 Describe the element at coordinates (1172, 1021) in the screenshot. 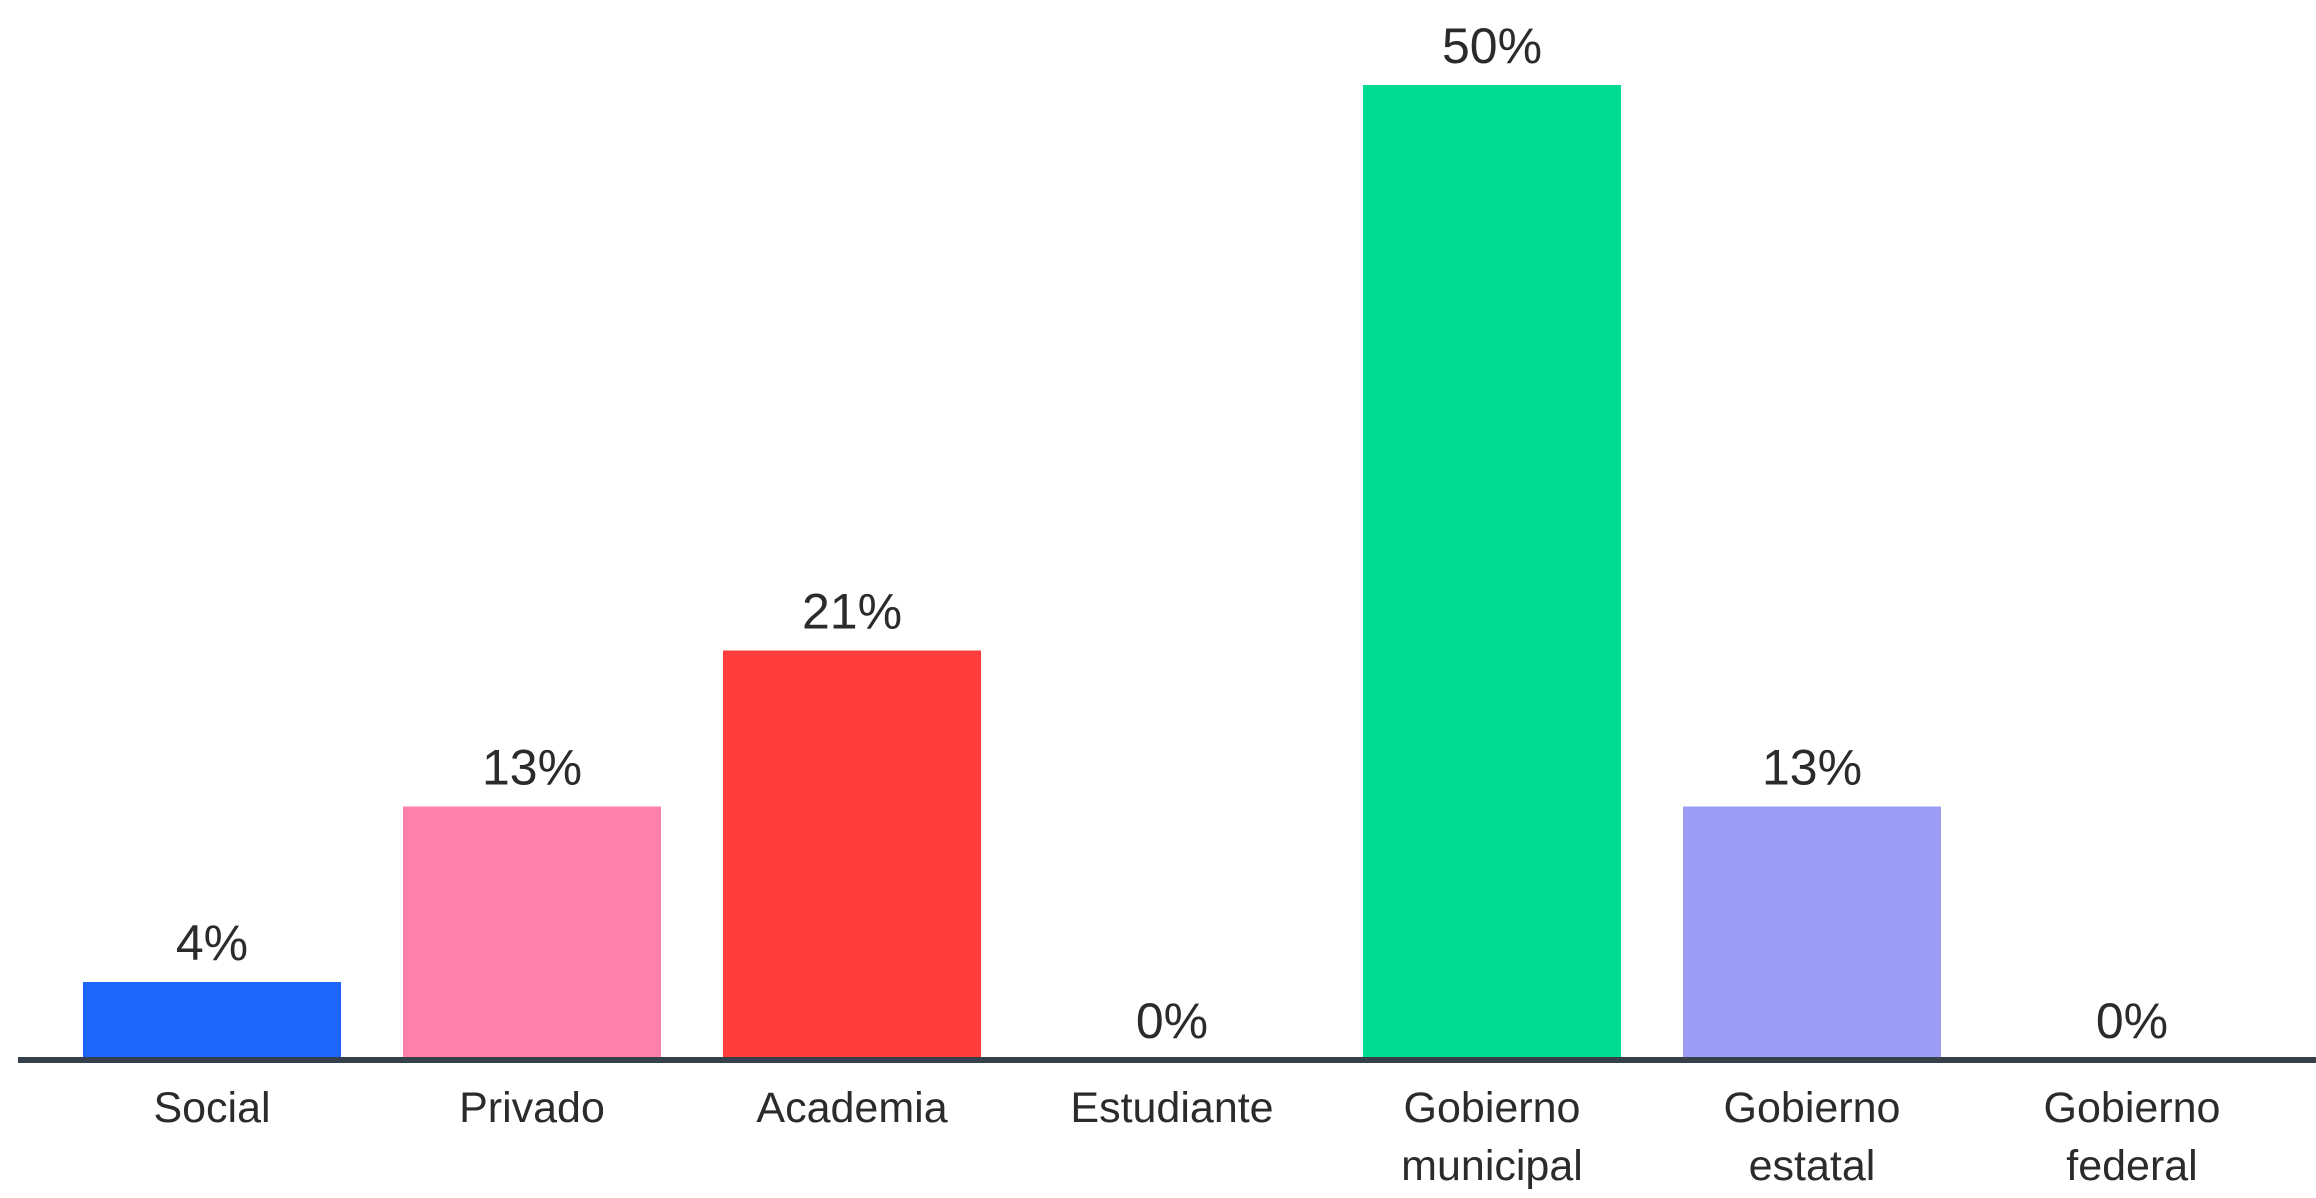

I see `value-label-3: 0%` at that location.